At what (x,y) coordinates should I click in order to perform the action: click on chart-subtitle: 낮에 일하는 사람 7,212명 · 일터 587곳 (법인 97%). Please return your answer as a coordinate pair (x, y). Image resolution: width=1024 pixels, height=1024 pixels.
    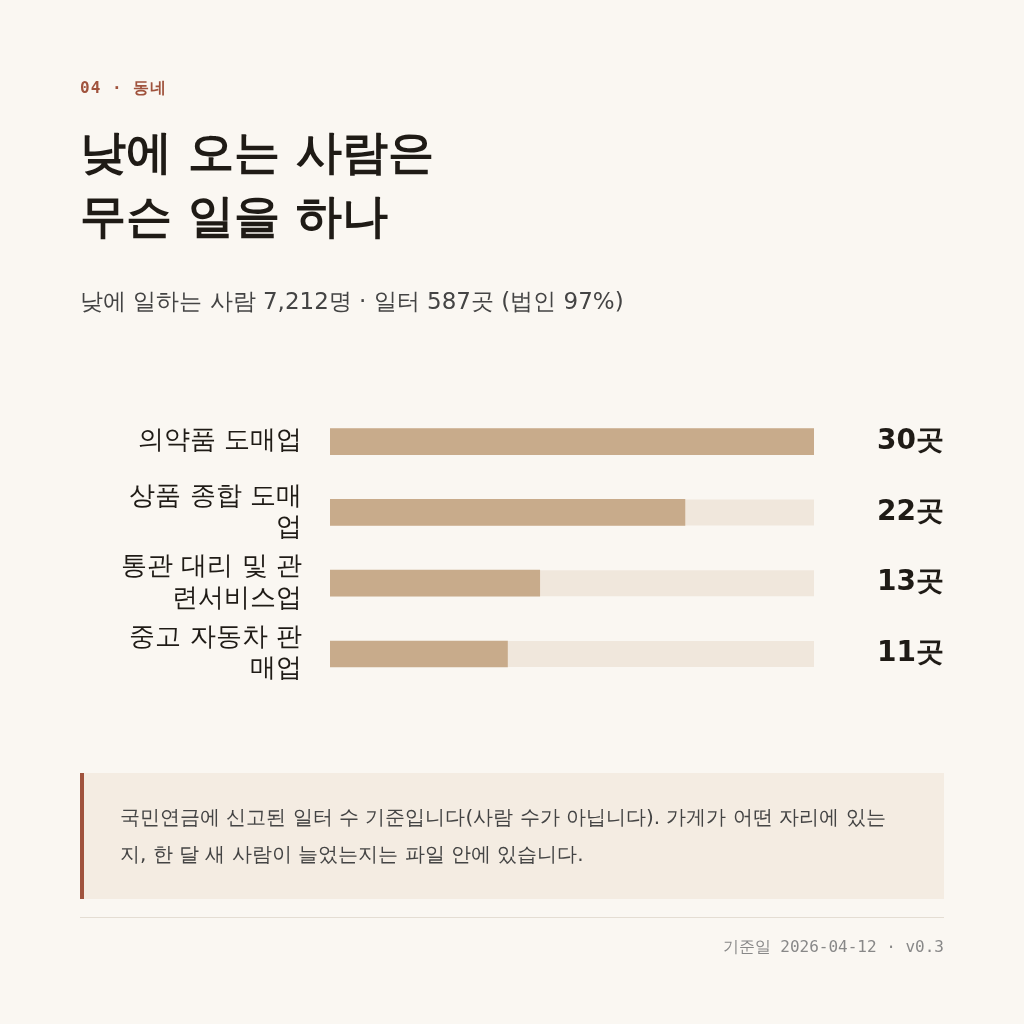
    Looking at the image, I should click on (352, 301).